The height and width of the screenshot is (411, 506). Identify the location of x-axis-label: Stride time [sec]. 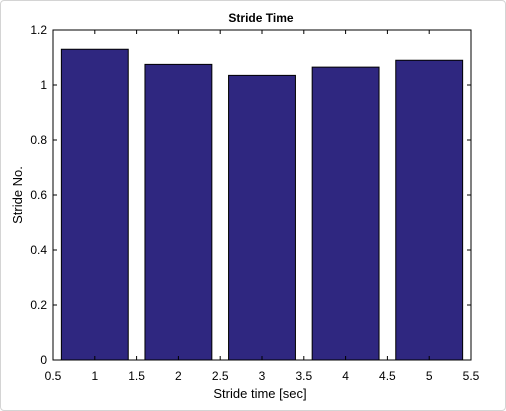
(259, 393).